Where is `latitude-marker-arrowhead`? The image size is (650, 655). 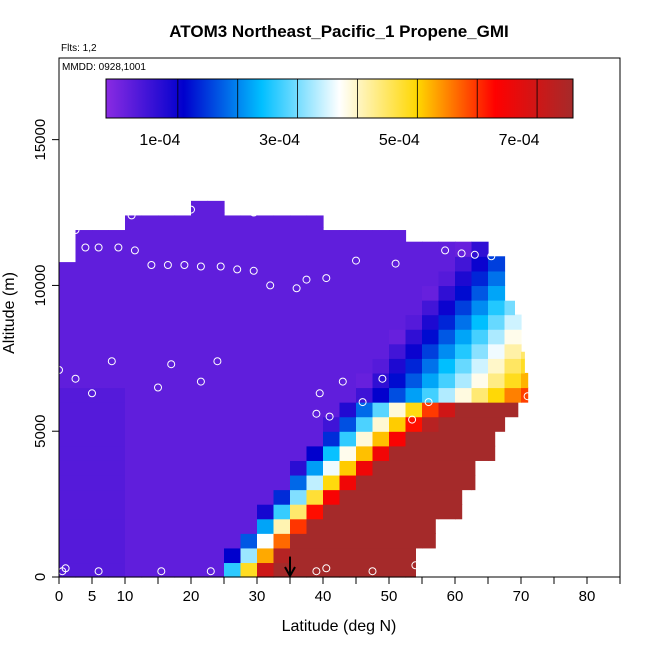
latitude-marker-arrowhead is located at coordinates (290, 572).